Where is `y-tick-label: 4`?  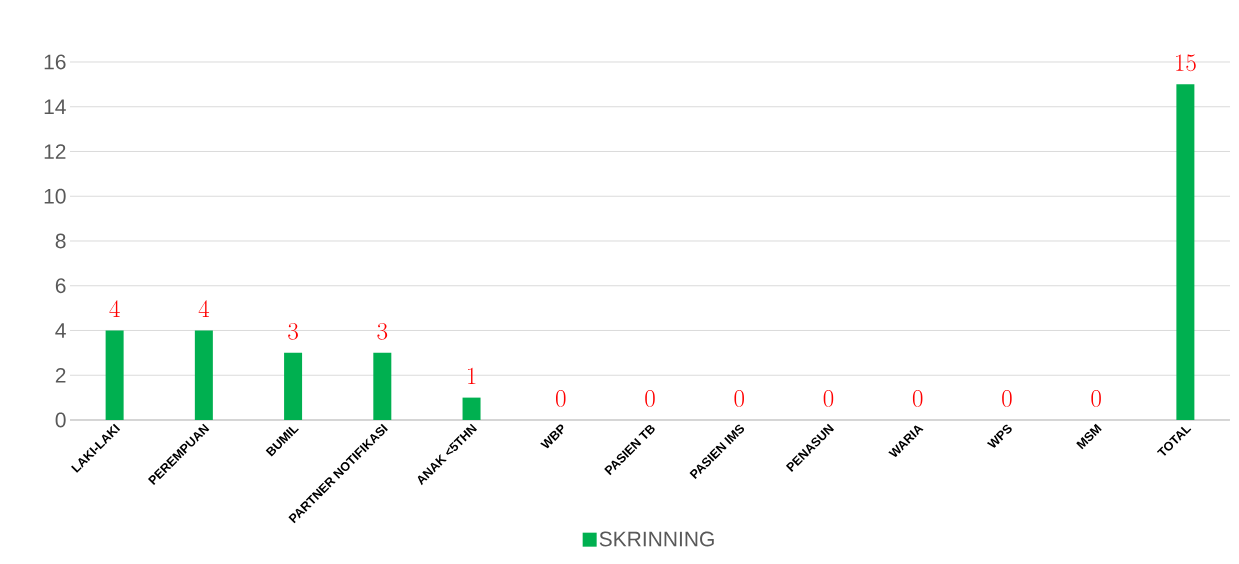
y-tick-label: 4 is located at coordinates (60, 330).